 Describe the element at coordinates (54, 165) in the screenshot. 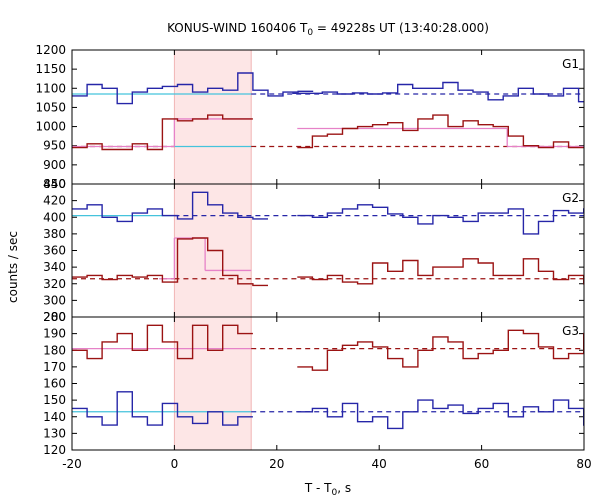

I see `y-tick-label: 900` at that location.